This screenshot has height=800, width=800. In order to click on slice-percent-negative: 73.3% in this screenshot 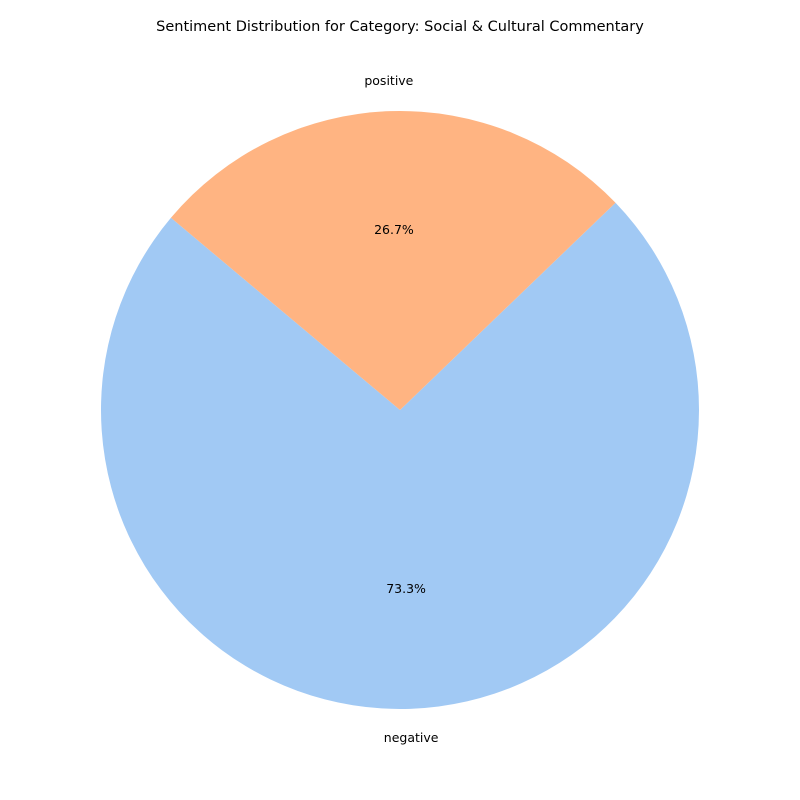, I will do `click(406, 588)`.